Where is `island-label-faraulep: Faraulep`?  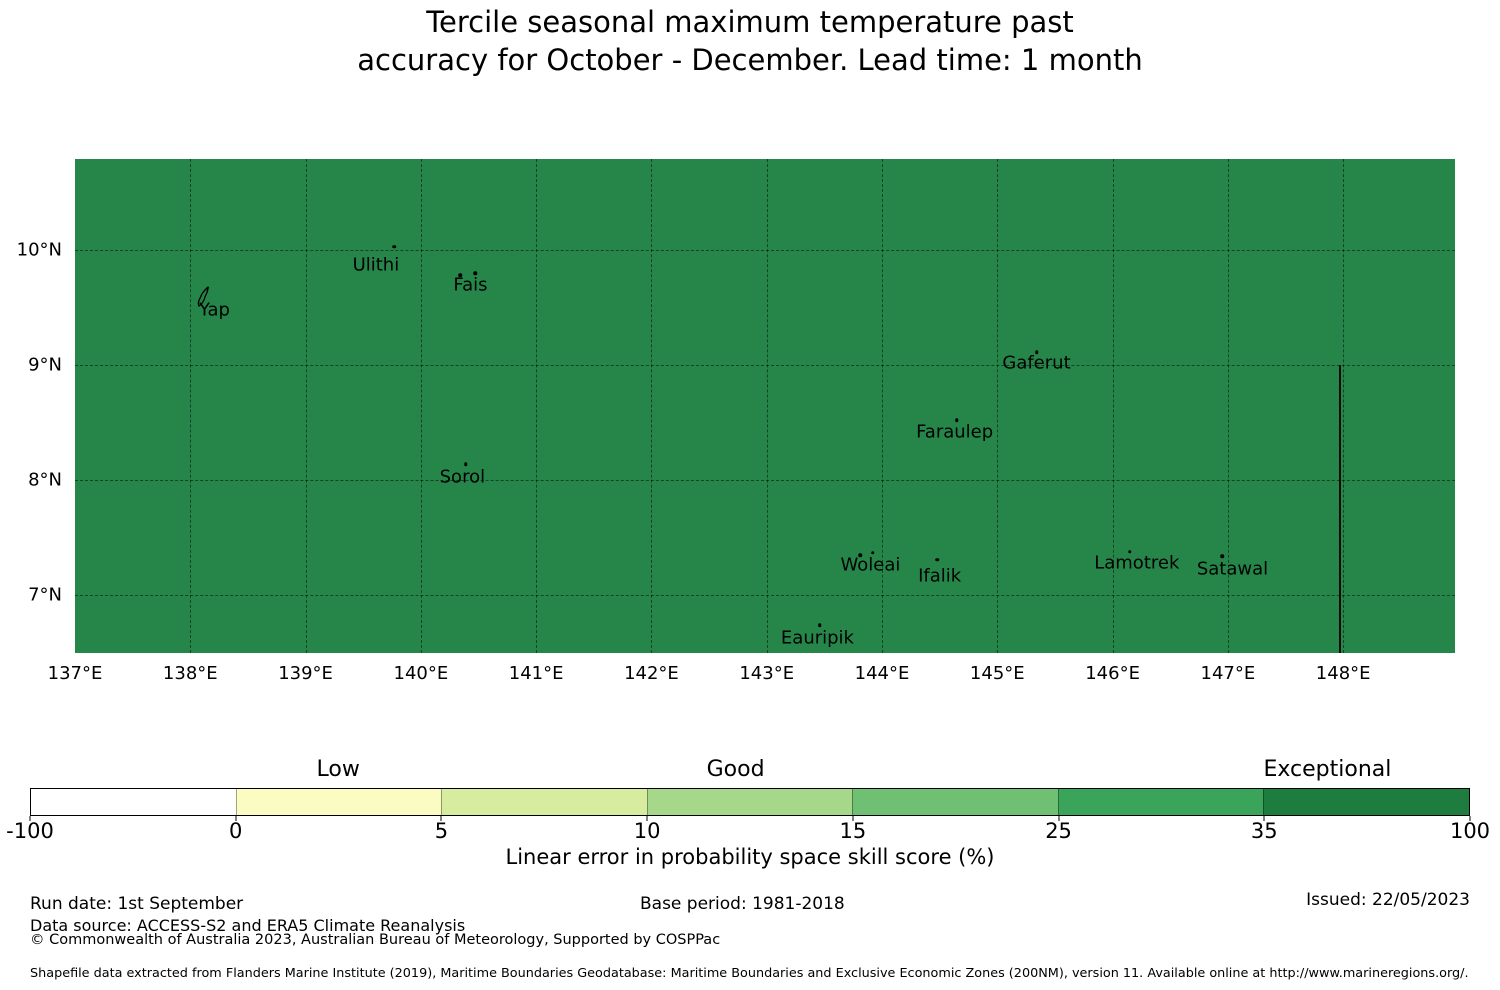
island-label-faraulep: Faraulep is located at coordinates (955, 432).